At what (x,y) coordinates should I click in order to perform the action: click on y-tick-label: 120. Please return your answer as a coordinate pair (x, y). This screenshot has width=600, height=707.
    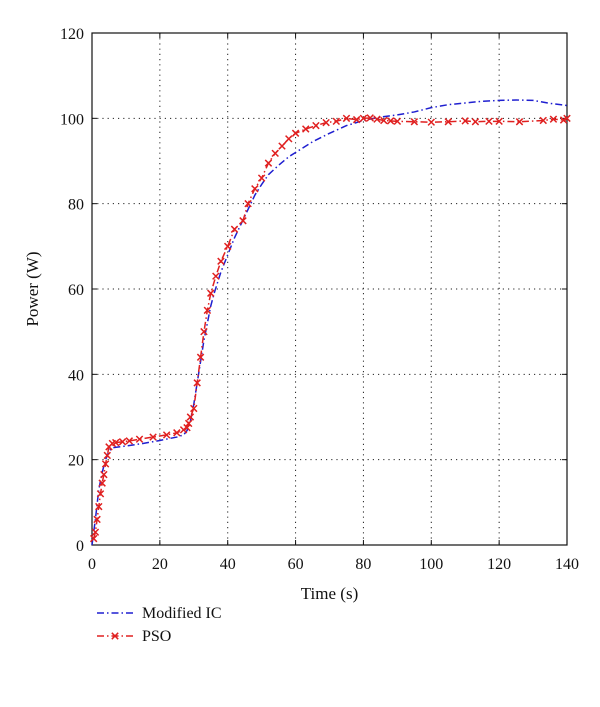
    Looking at the image, I should click on (72, 34).